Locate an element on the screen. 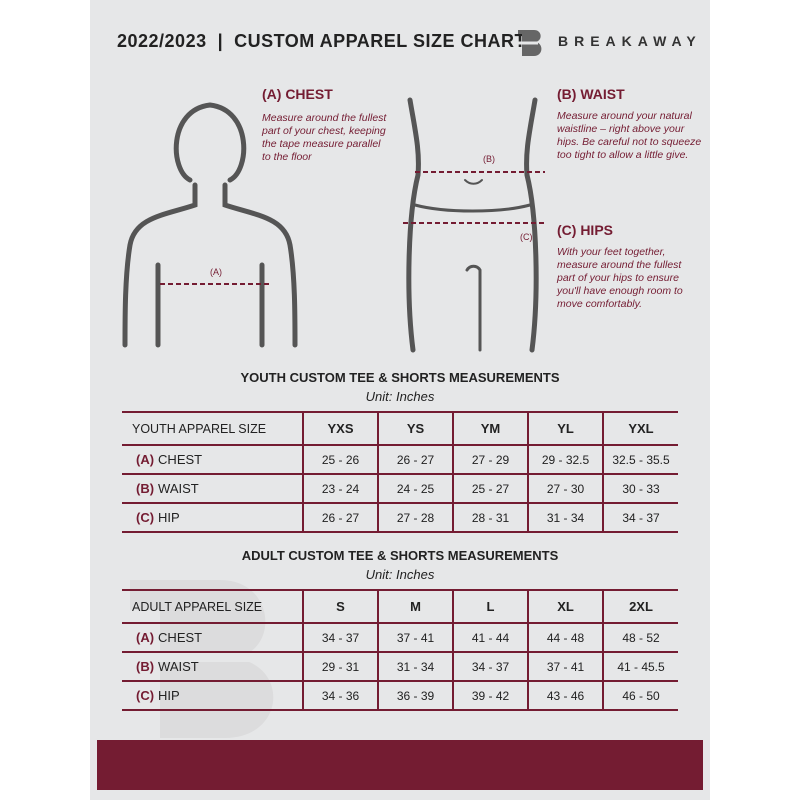 The height and width of the screenshot is (800, 800). size-header: YL is located at coordinates (565, 428).